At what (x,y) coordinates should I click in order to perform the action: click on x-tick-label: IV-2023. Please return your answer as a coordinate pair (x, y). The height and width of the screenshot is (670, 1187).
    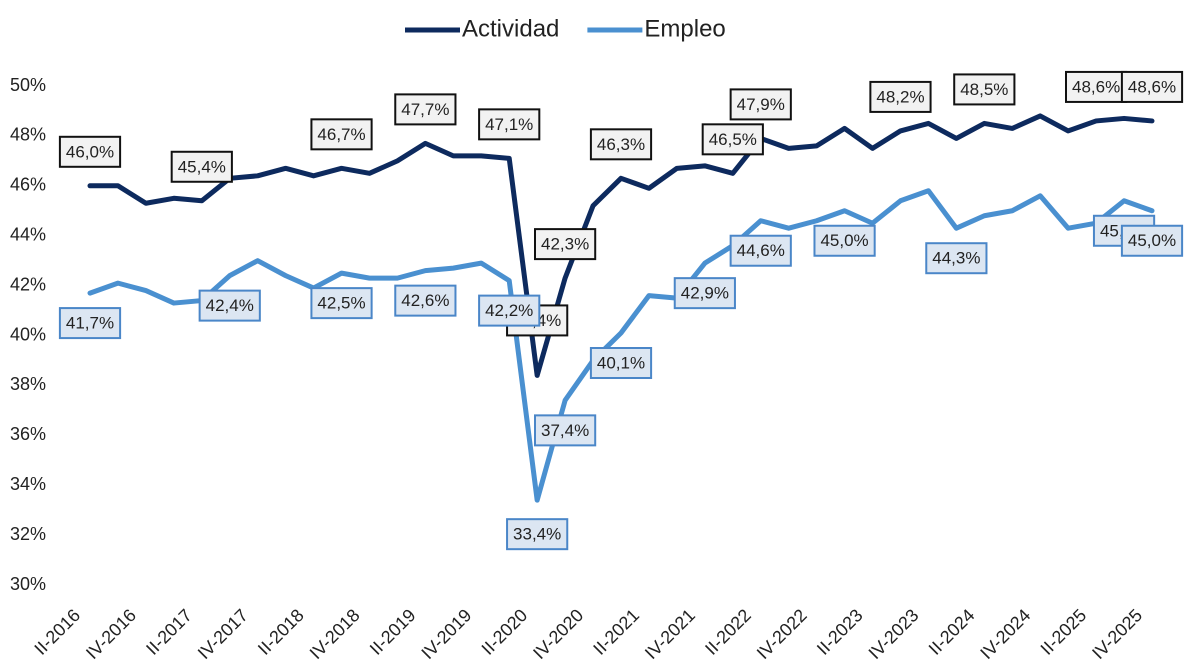
    Looking at the image, I should click on (894, 634).